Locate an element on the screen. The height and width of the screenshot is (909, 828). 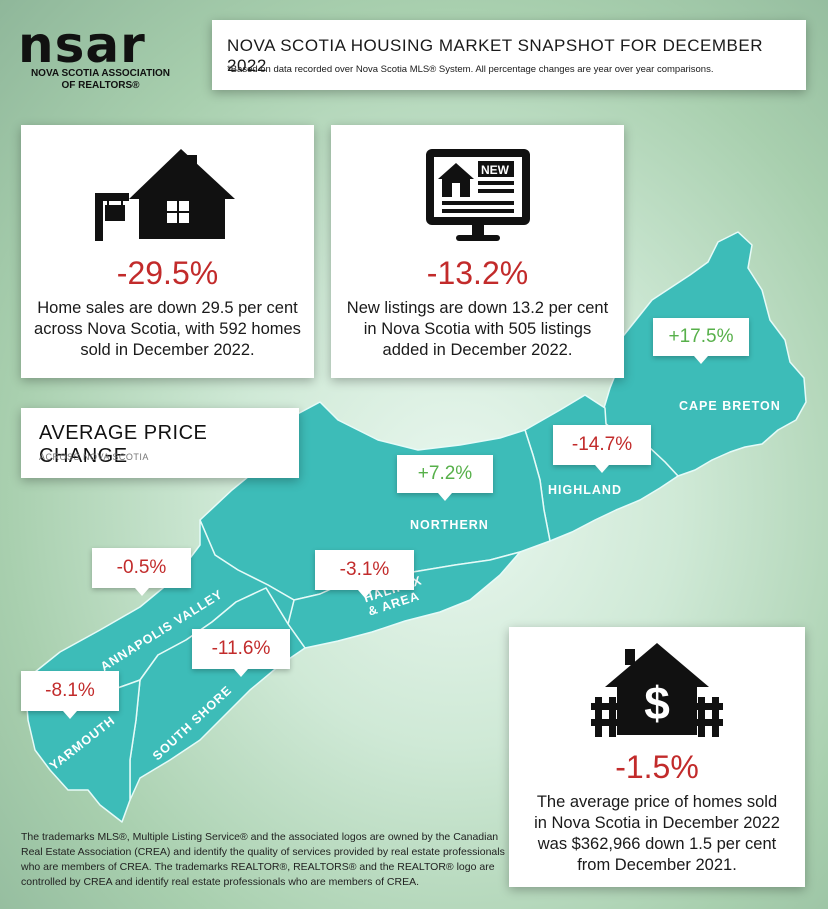
region-label-highland: HIGHLAND is located at coordinates (585, 490).